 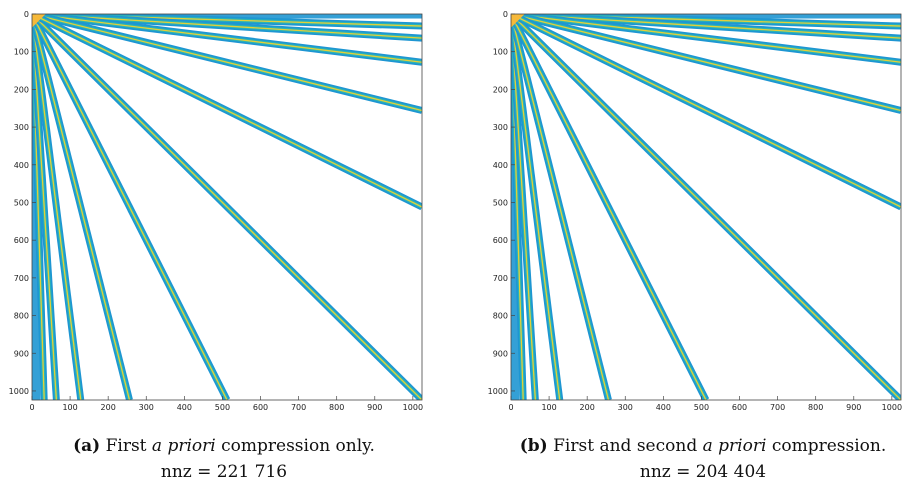 What do you see at coordinates (703, 472) in the screenshot?
I see `caption-nnz: nnz = 204 404` at bounding box center [703, 472].